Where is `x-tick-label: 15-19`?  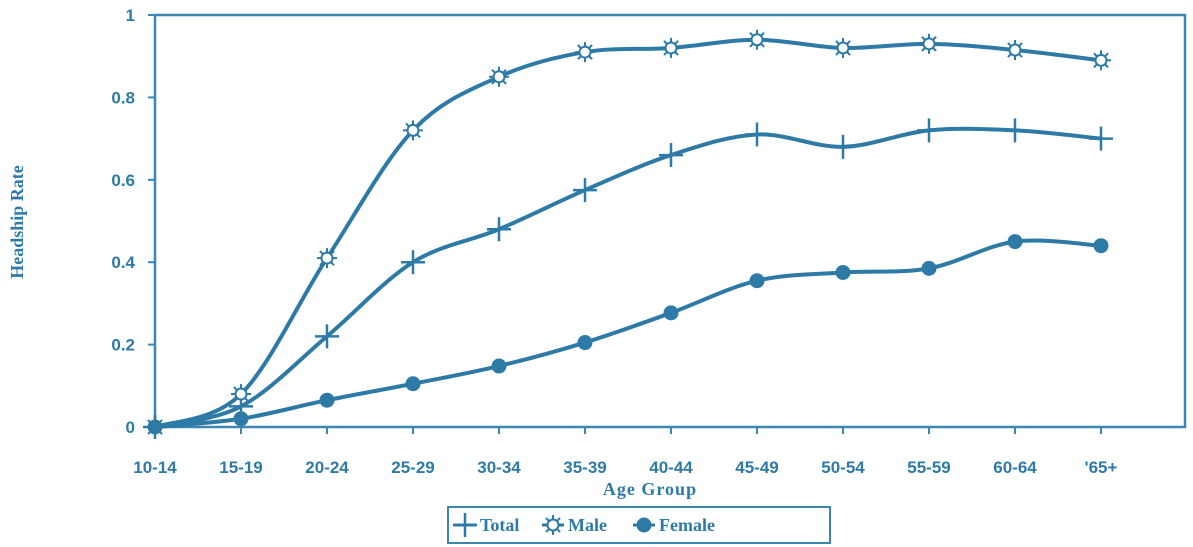
x-tick-label: 15-19 is located at coordinates (240, 467).